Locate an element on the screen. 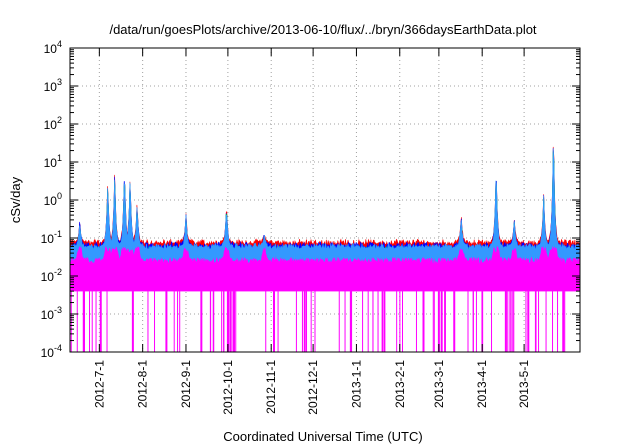 This screenshot has width=640, height=448. y-tick-label: 10³ is located at coordinates (53, 85).